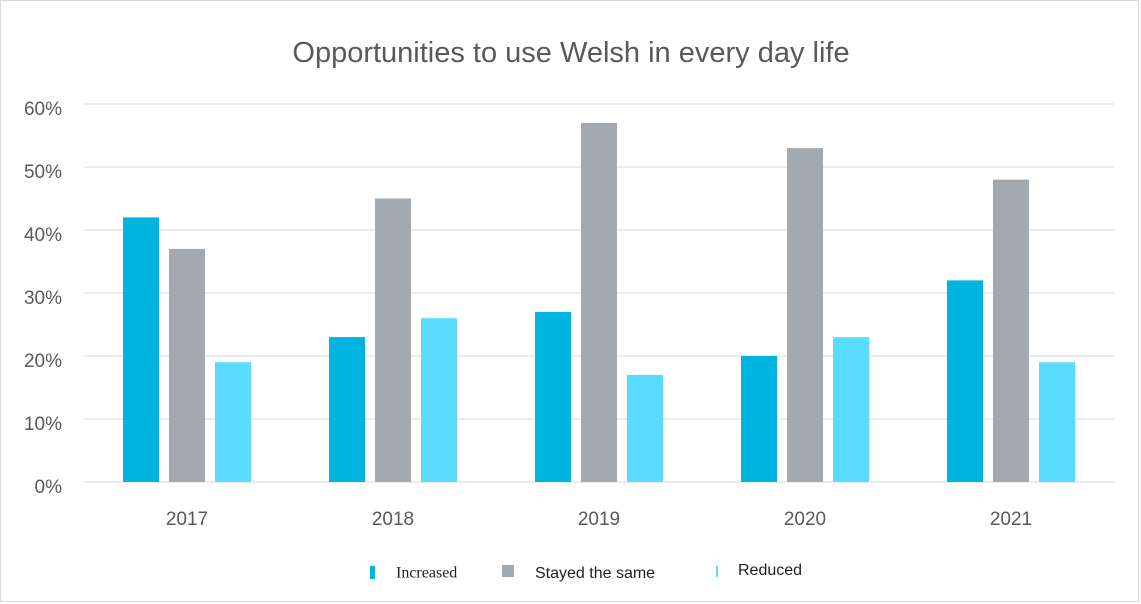  What do you see at coordinates (187, 519) in the screenshot?
I see `x-tick-label: 2017` at bounding box center [187, 519].